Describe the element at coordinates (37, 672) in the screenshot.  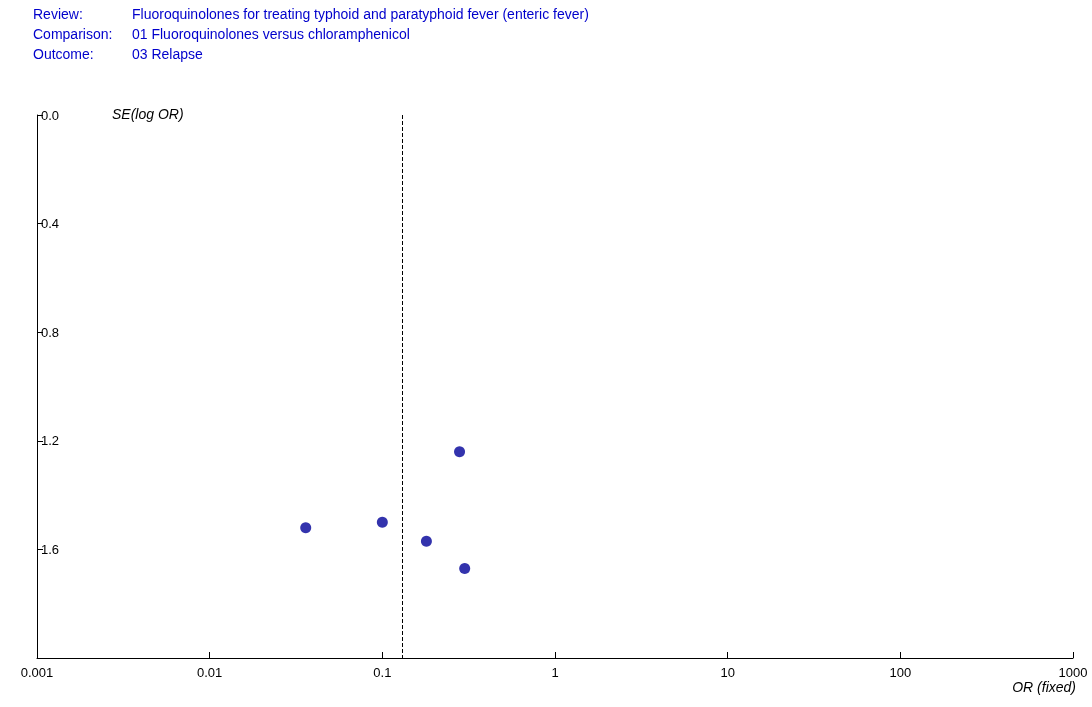
I see `x-tick-label: 0.001` at that location.